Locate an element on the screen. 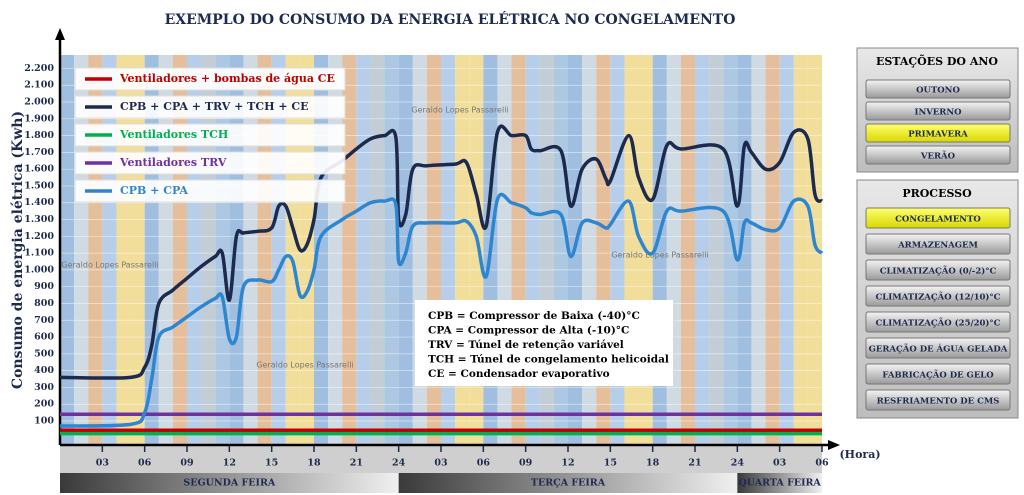 Image resolution: width=1024 pixels, height=495 pixels. definitions-box is located at coordinates (544, 343).